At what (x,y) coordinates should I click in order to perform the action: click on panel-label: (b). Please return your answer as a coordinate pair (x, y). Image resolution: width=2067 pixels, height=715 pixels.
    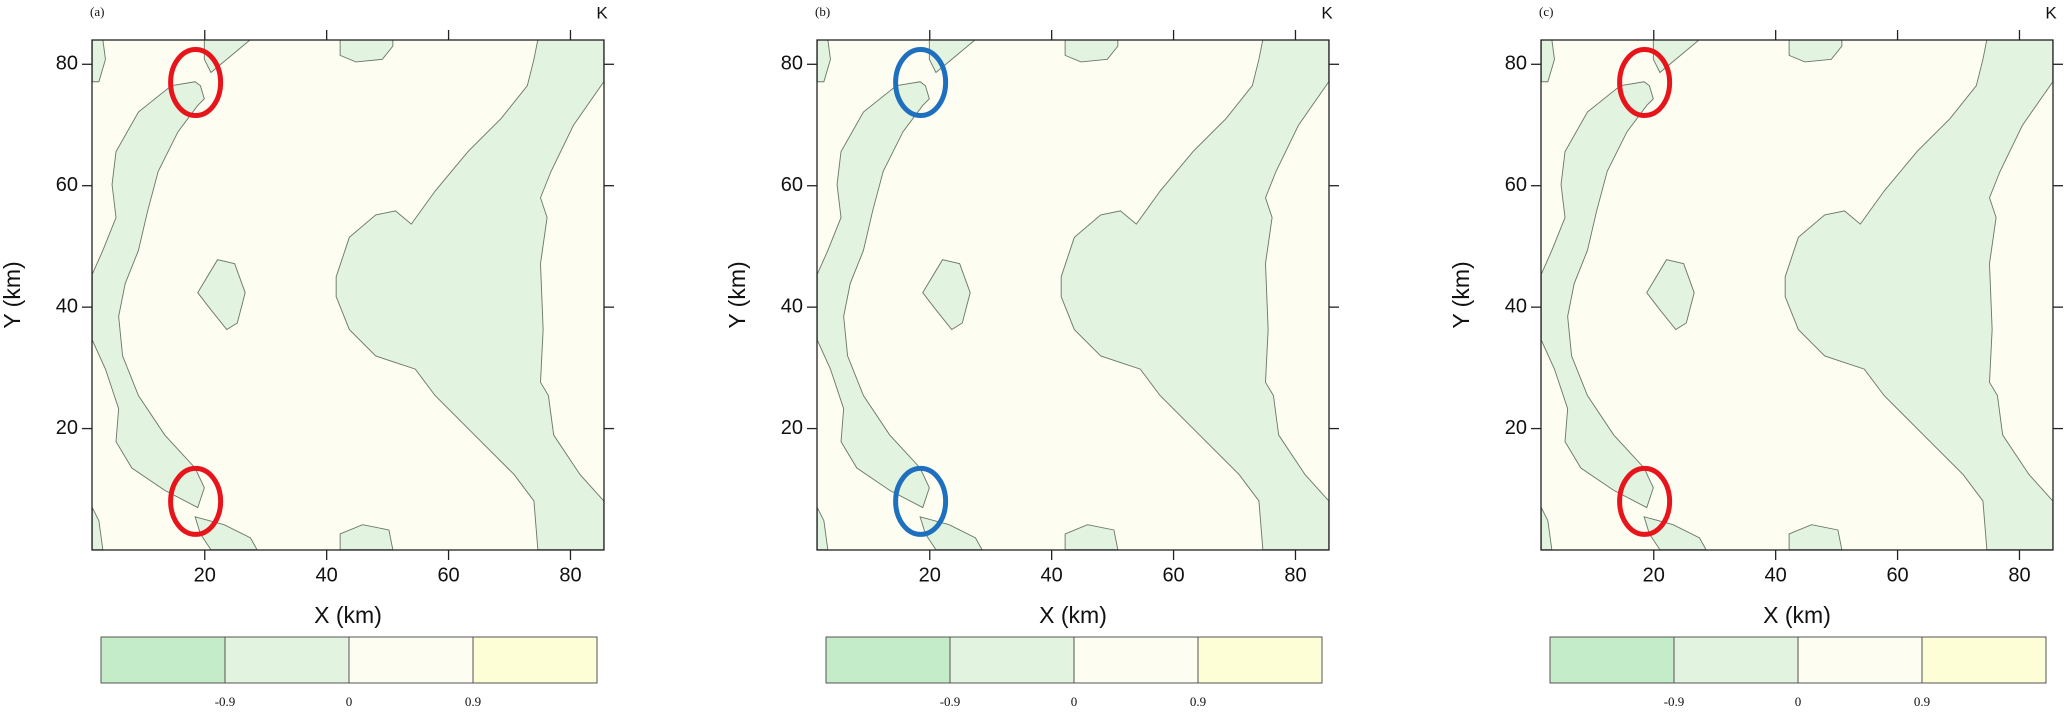
    Looking at the image, I should click on (822, 11).